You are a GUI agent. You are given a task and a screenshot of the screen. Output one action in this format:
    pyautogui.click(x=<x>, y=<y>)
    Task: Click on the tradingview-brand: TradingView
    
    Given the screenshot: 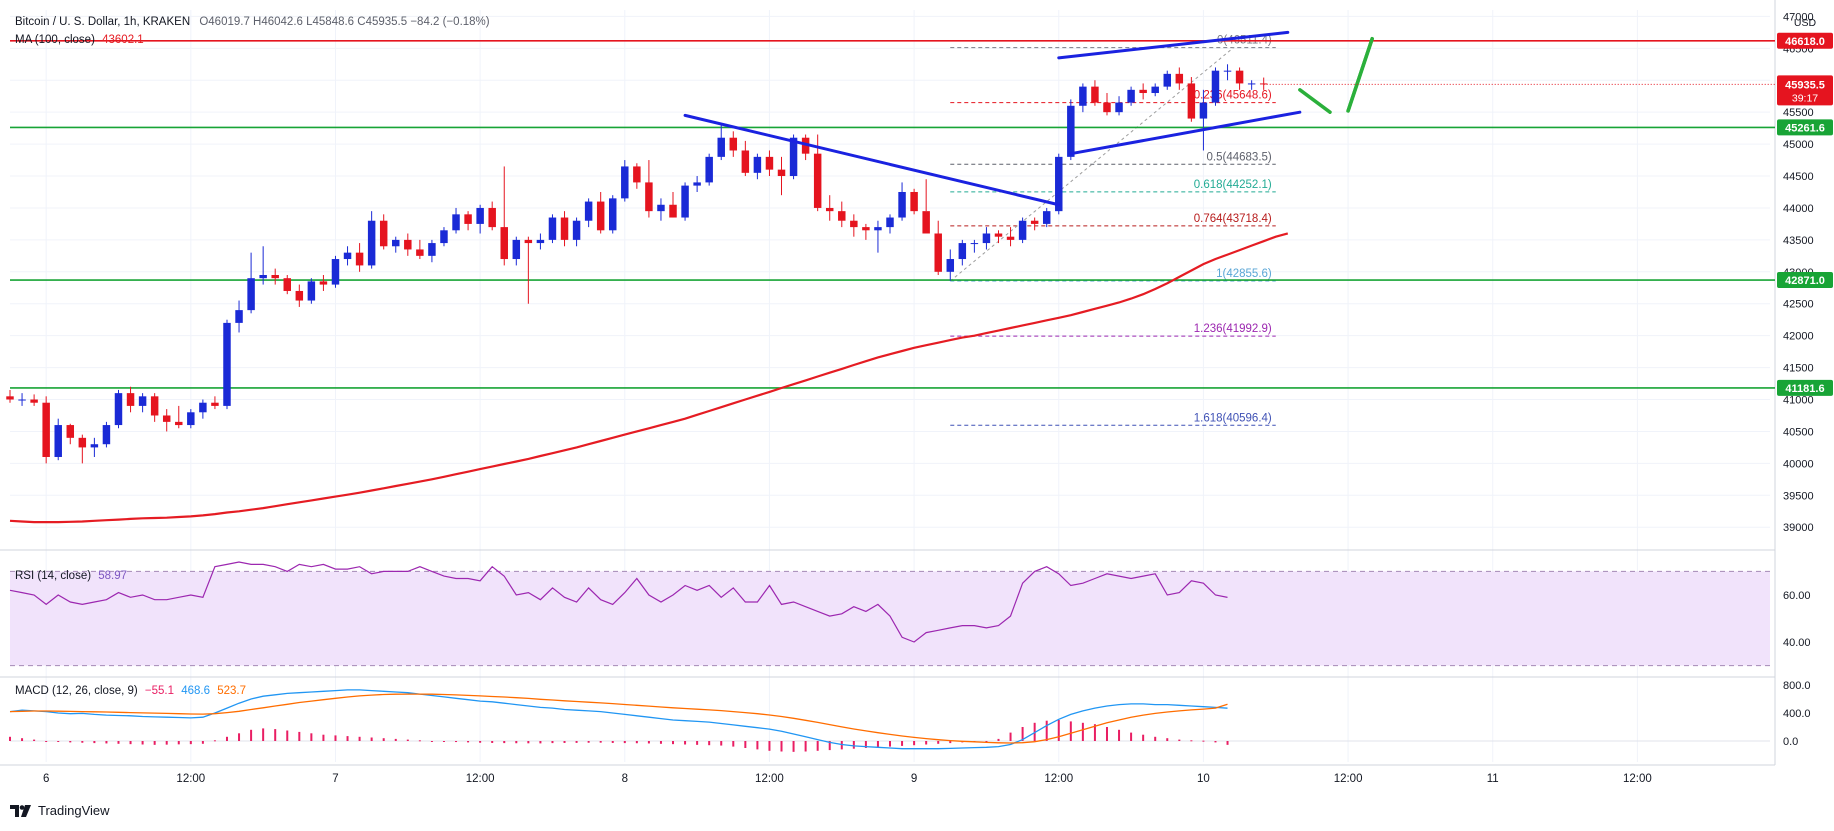 What is the action you would take?
    pyautogui.click(x=74, y=810)
    